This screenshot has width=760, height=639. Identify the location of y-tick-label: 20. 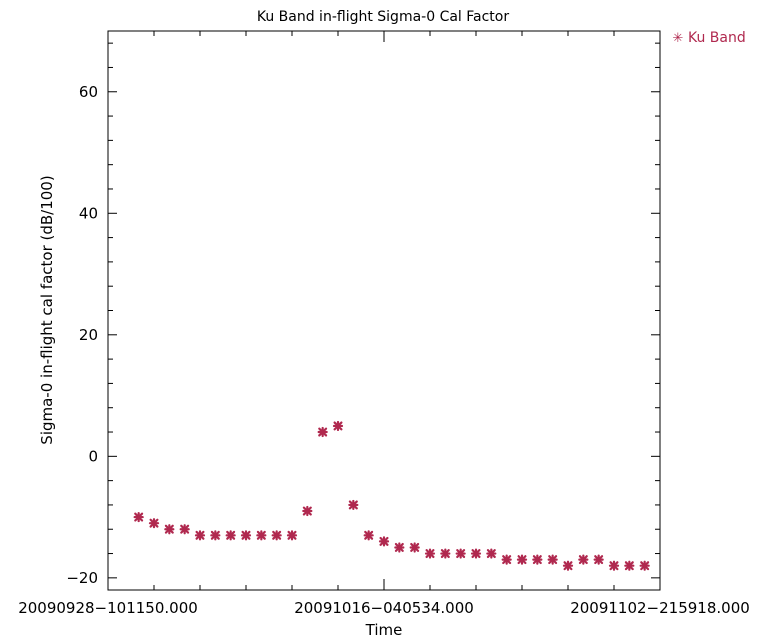
(88, 335).